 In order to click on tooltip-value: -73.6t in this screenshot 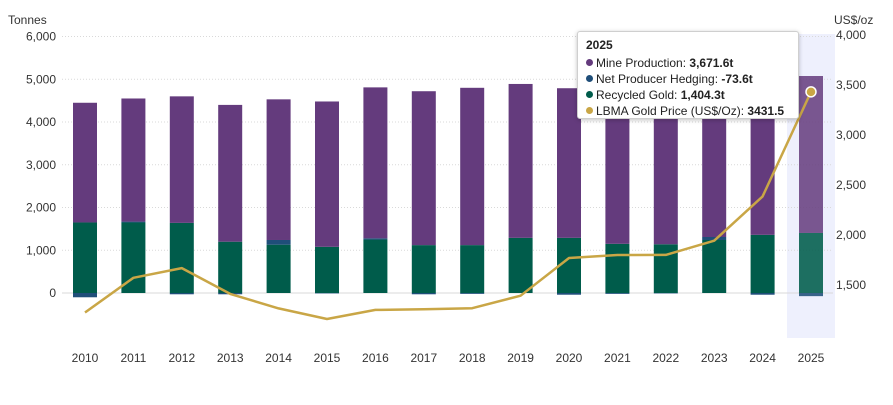, I will do `click(737, 79)`.